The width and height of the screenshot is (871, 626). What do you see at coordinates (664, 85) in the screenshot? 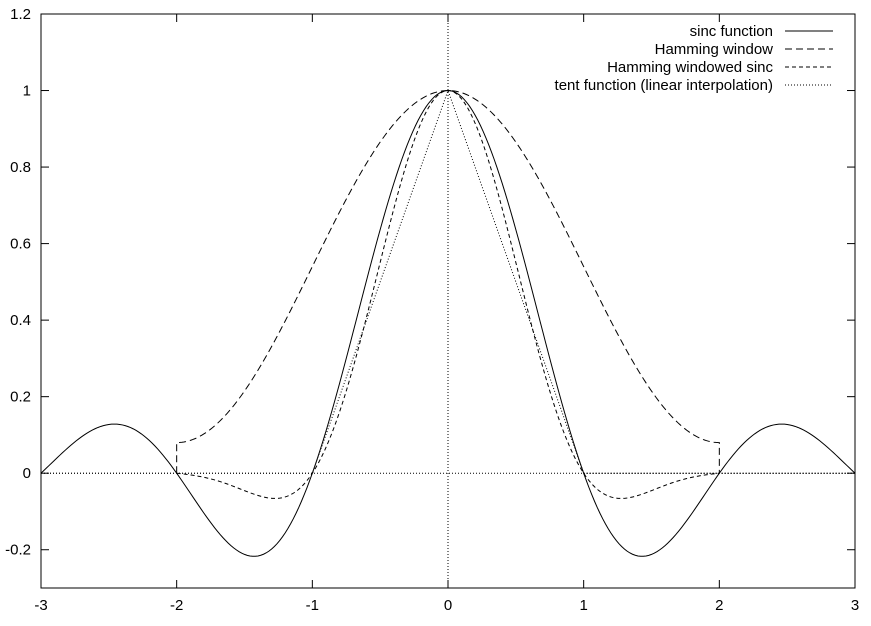
I see `legend-label: tent function (linear interpolation)` at bounding box center [664, 85].